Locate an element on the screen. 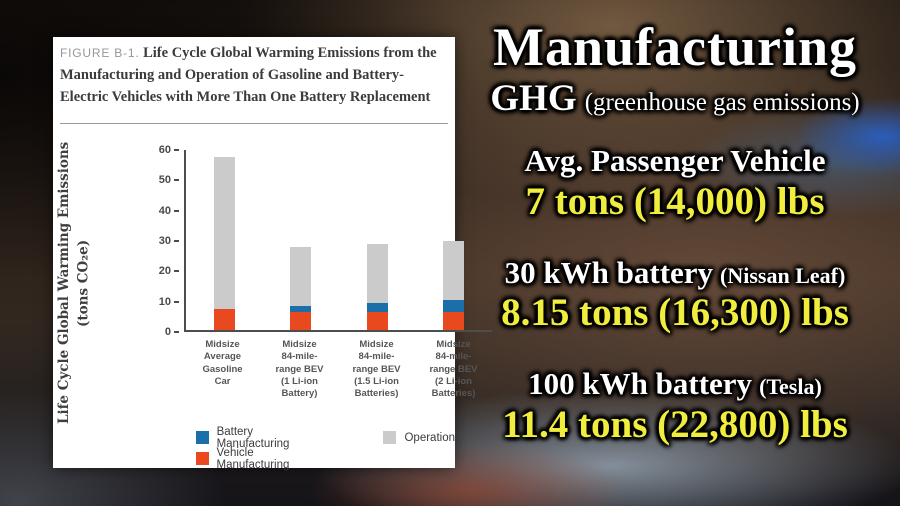 The height and width of the screenshot is (506, 900). entry-label-line: 100 kWh battery (Tesla) is located at coordinates (675, 384).